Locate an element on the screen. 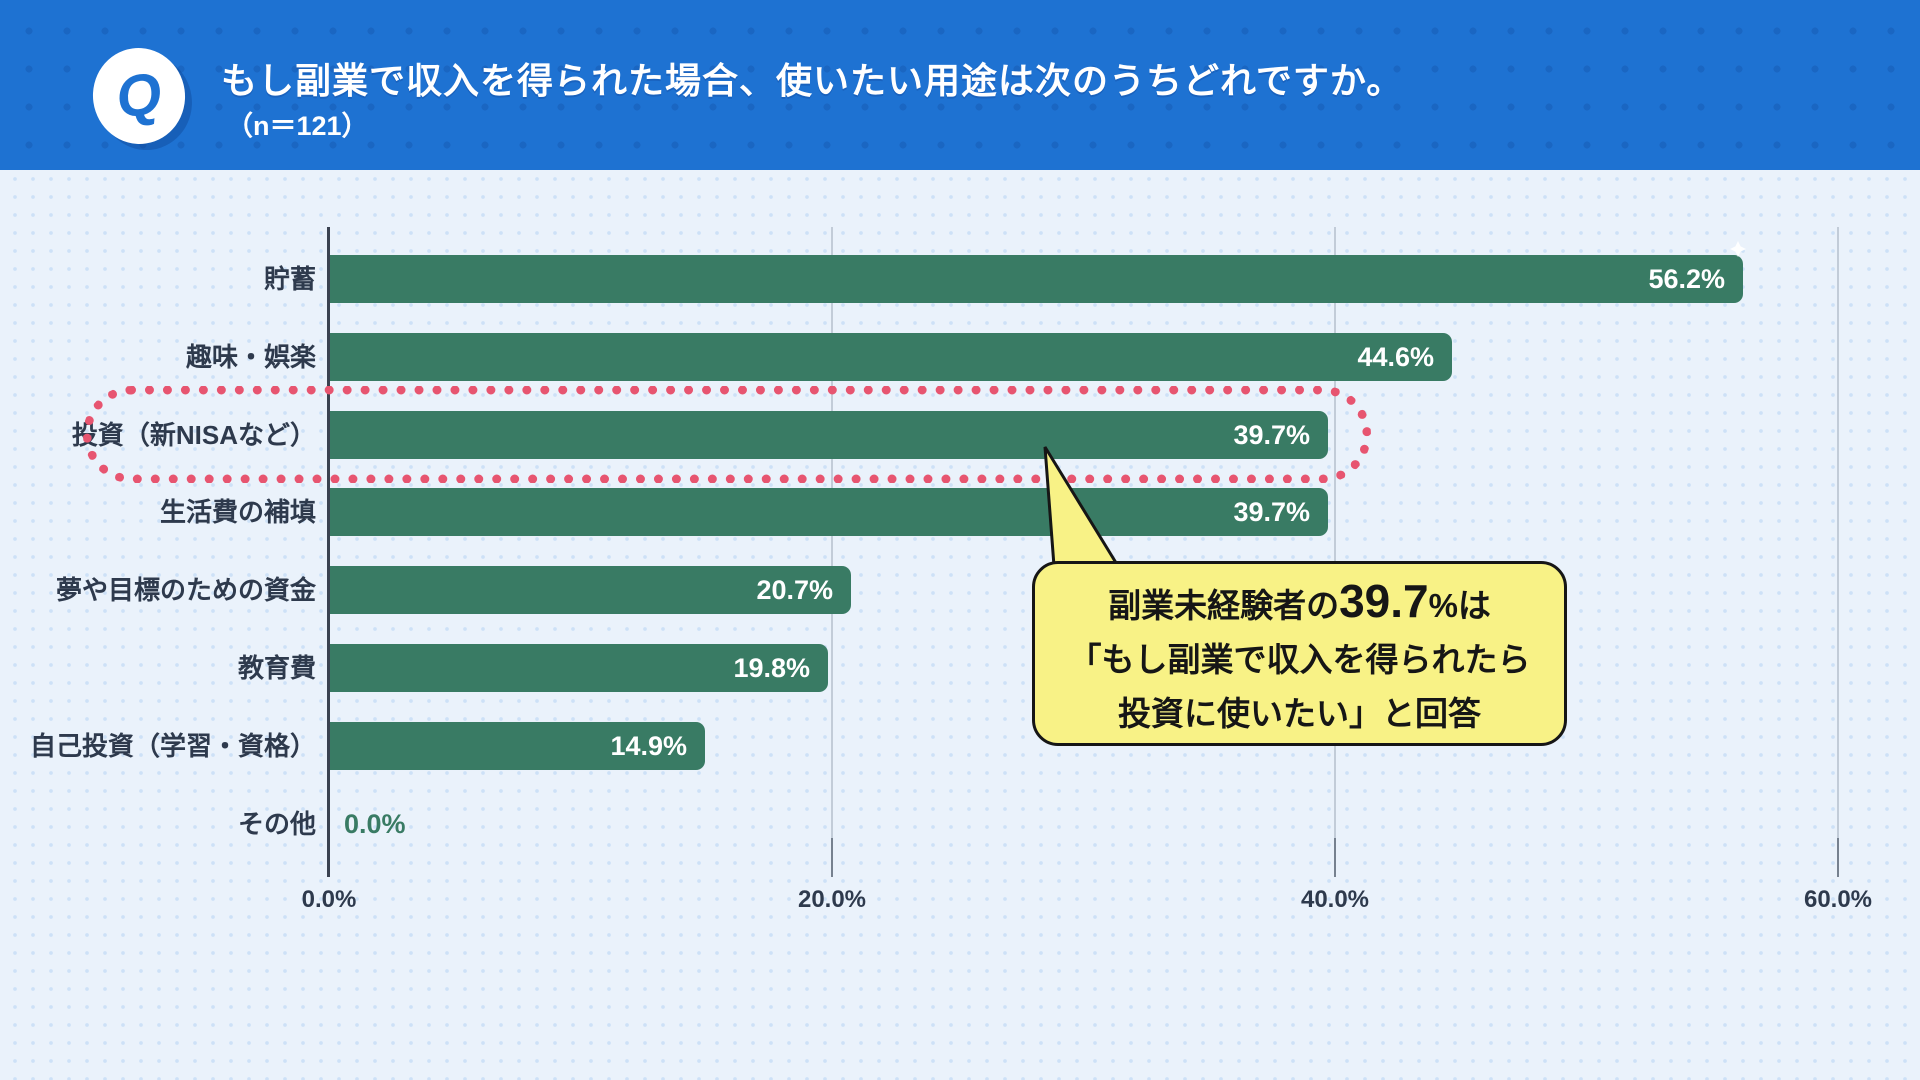 The width and height of the screenshot is (1920, 1080). question-badge: Q is located at coordinates (139, 96).